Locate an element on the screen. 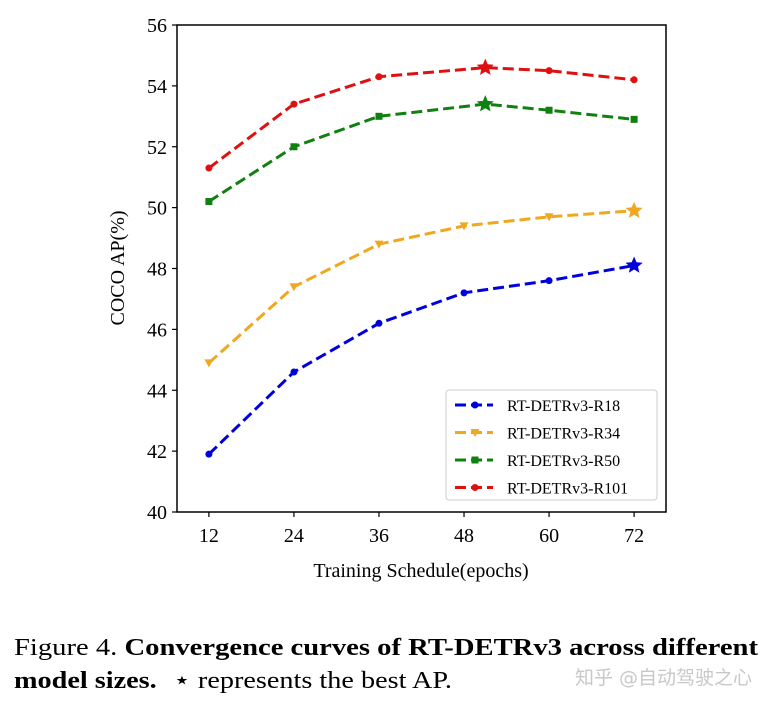 This screenshot has width=772, height=706. legend-entry: RT-DETRv3-R18 is located at coordinates (537, 406).